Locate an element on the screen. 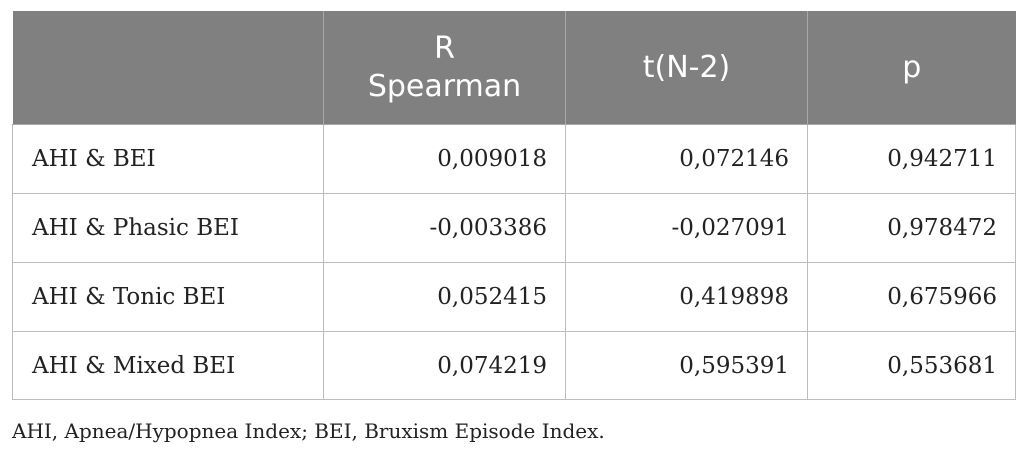  header-p-label: p is located at coordinates (912, 67).